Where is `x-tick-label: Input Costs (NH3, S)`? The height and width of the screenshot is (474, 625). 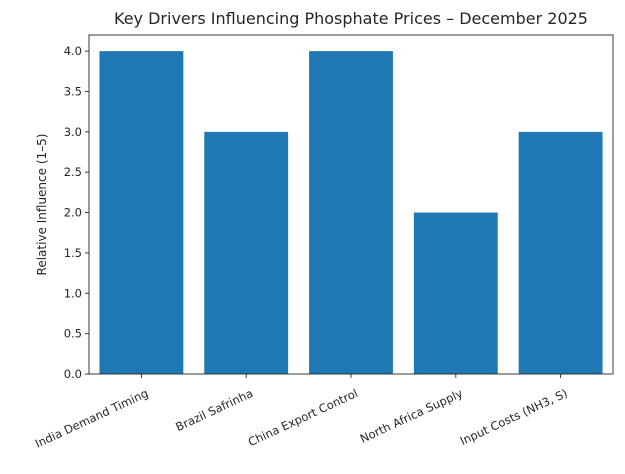
x-tick-label: Input Costs (NH3, S) is located at coordinates (514, 417).